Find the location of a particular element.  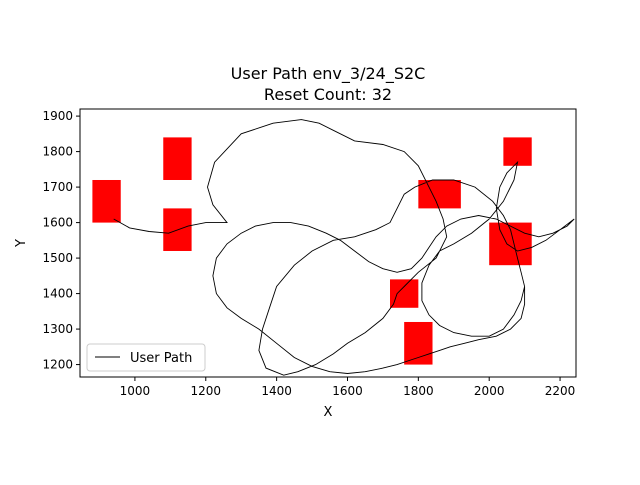

x-tick-label: 2200 is located at coordinates (560, 391).